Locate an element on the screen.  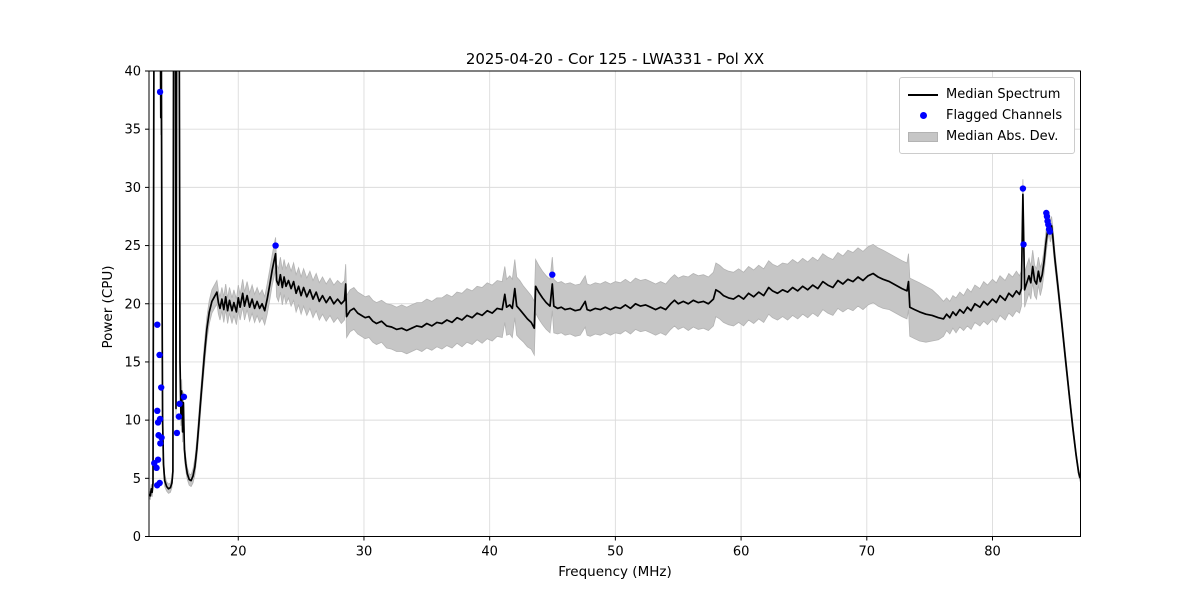
svg-text: 60 is located at coordinates (741, 552).